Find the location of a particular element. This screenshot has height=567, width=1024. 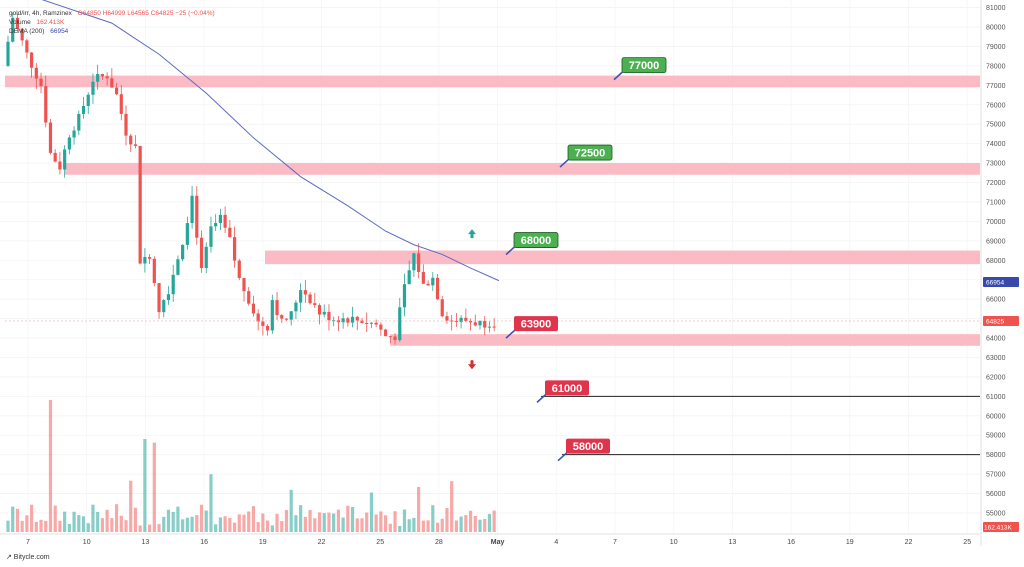

time-tick-label: 19 is located at coordinates (263, 542).